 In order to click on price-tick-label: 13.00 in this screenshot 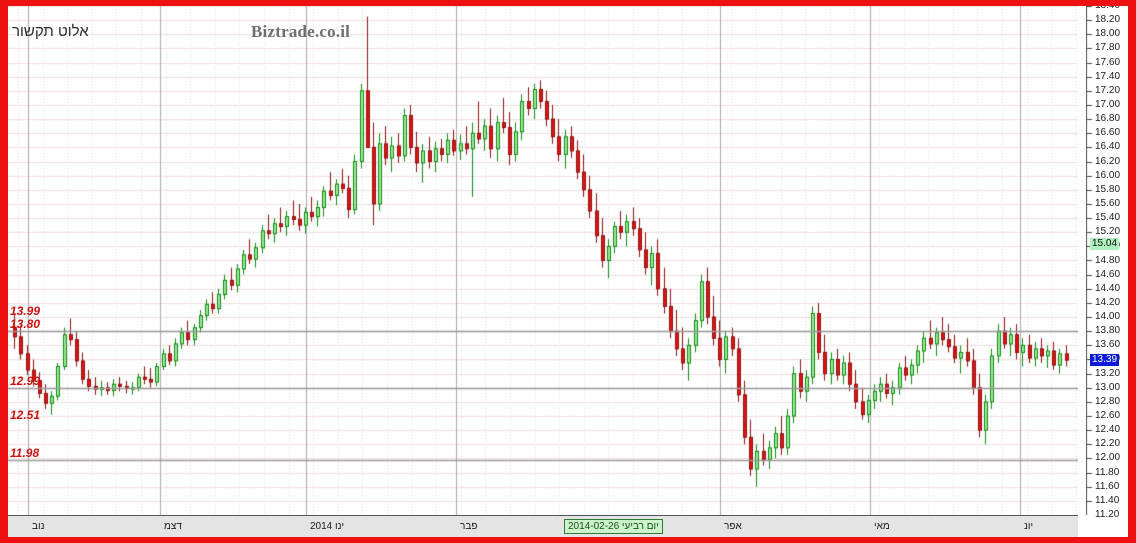, I will do `click(1108, 387)`.